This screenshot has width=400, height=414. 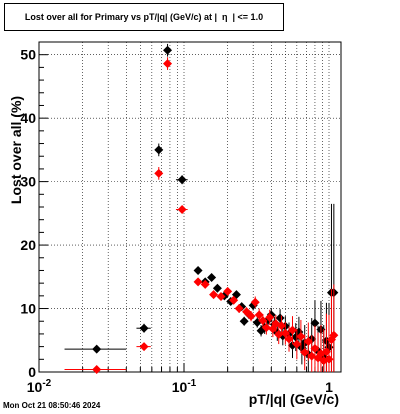 What do you see at coordinates (28, 118) in the screenshot?
I see `y-tick-label: 40` at bounding box center [28, 118].